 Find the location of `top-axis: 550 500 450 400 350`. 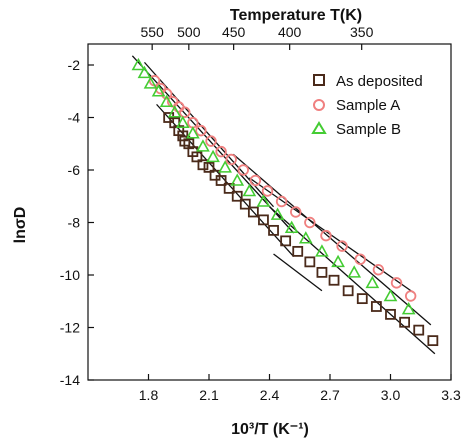

top-axis: 550 500 450 400 350 is located at coordinates (257, 37).